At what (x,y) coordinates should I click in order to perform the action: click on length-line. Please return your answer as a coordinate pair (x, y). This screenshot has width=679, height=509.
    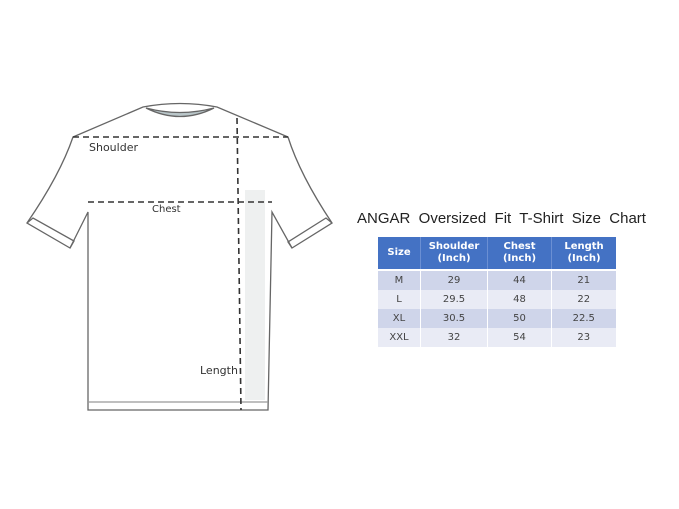
    Looking at the image, I should click on (239, 264).